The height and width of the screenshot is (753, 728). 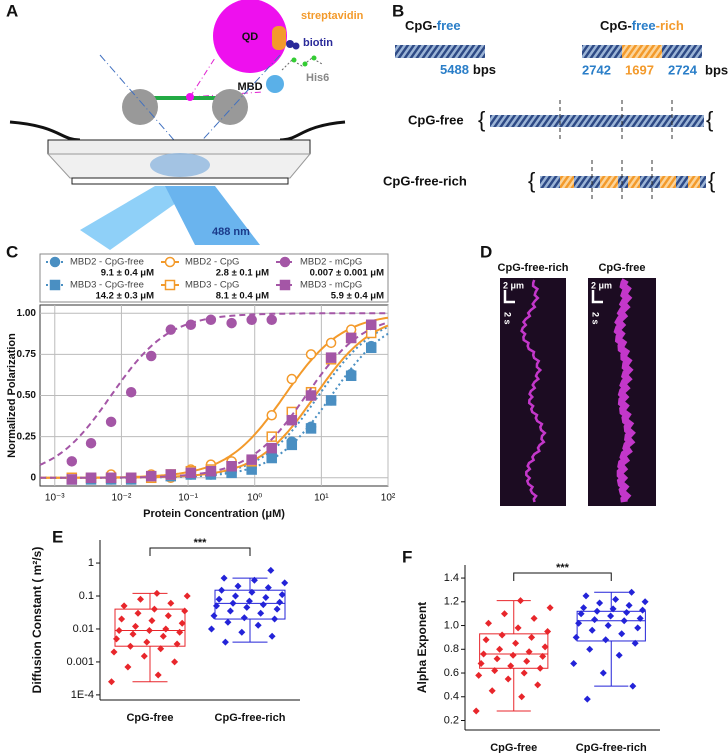 What do you see at coordinates (716, 69) in the screenshot?
I see `unit: bps` at bounding box center [716, 69].